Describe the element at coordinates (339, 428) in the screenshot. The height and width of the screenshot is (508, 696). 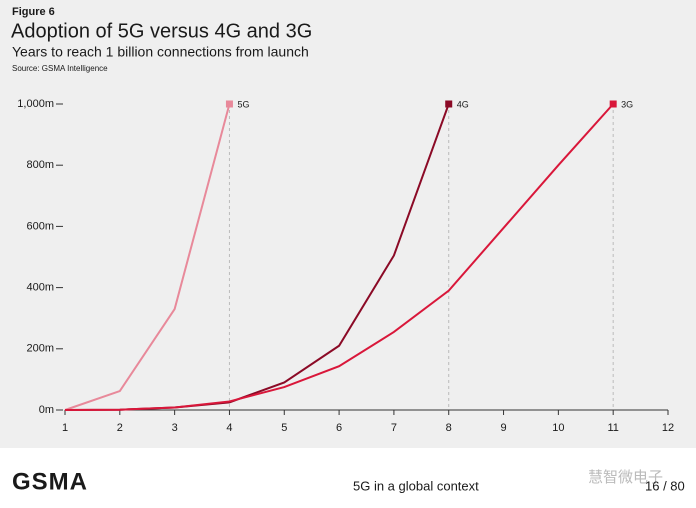
I see `x-tick-label: 6` at that location.